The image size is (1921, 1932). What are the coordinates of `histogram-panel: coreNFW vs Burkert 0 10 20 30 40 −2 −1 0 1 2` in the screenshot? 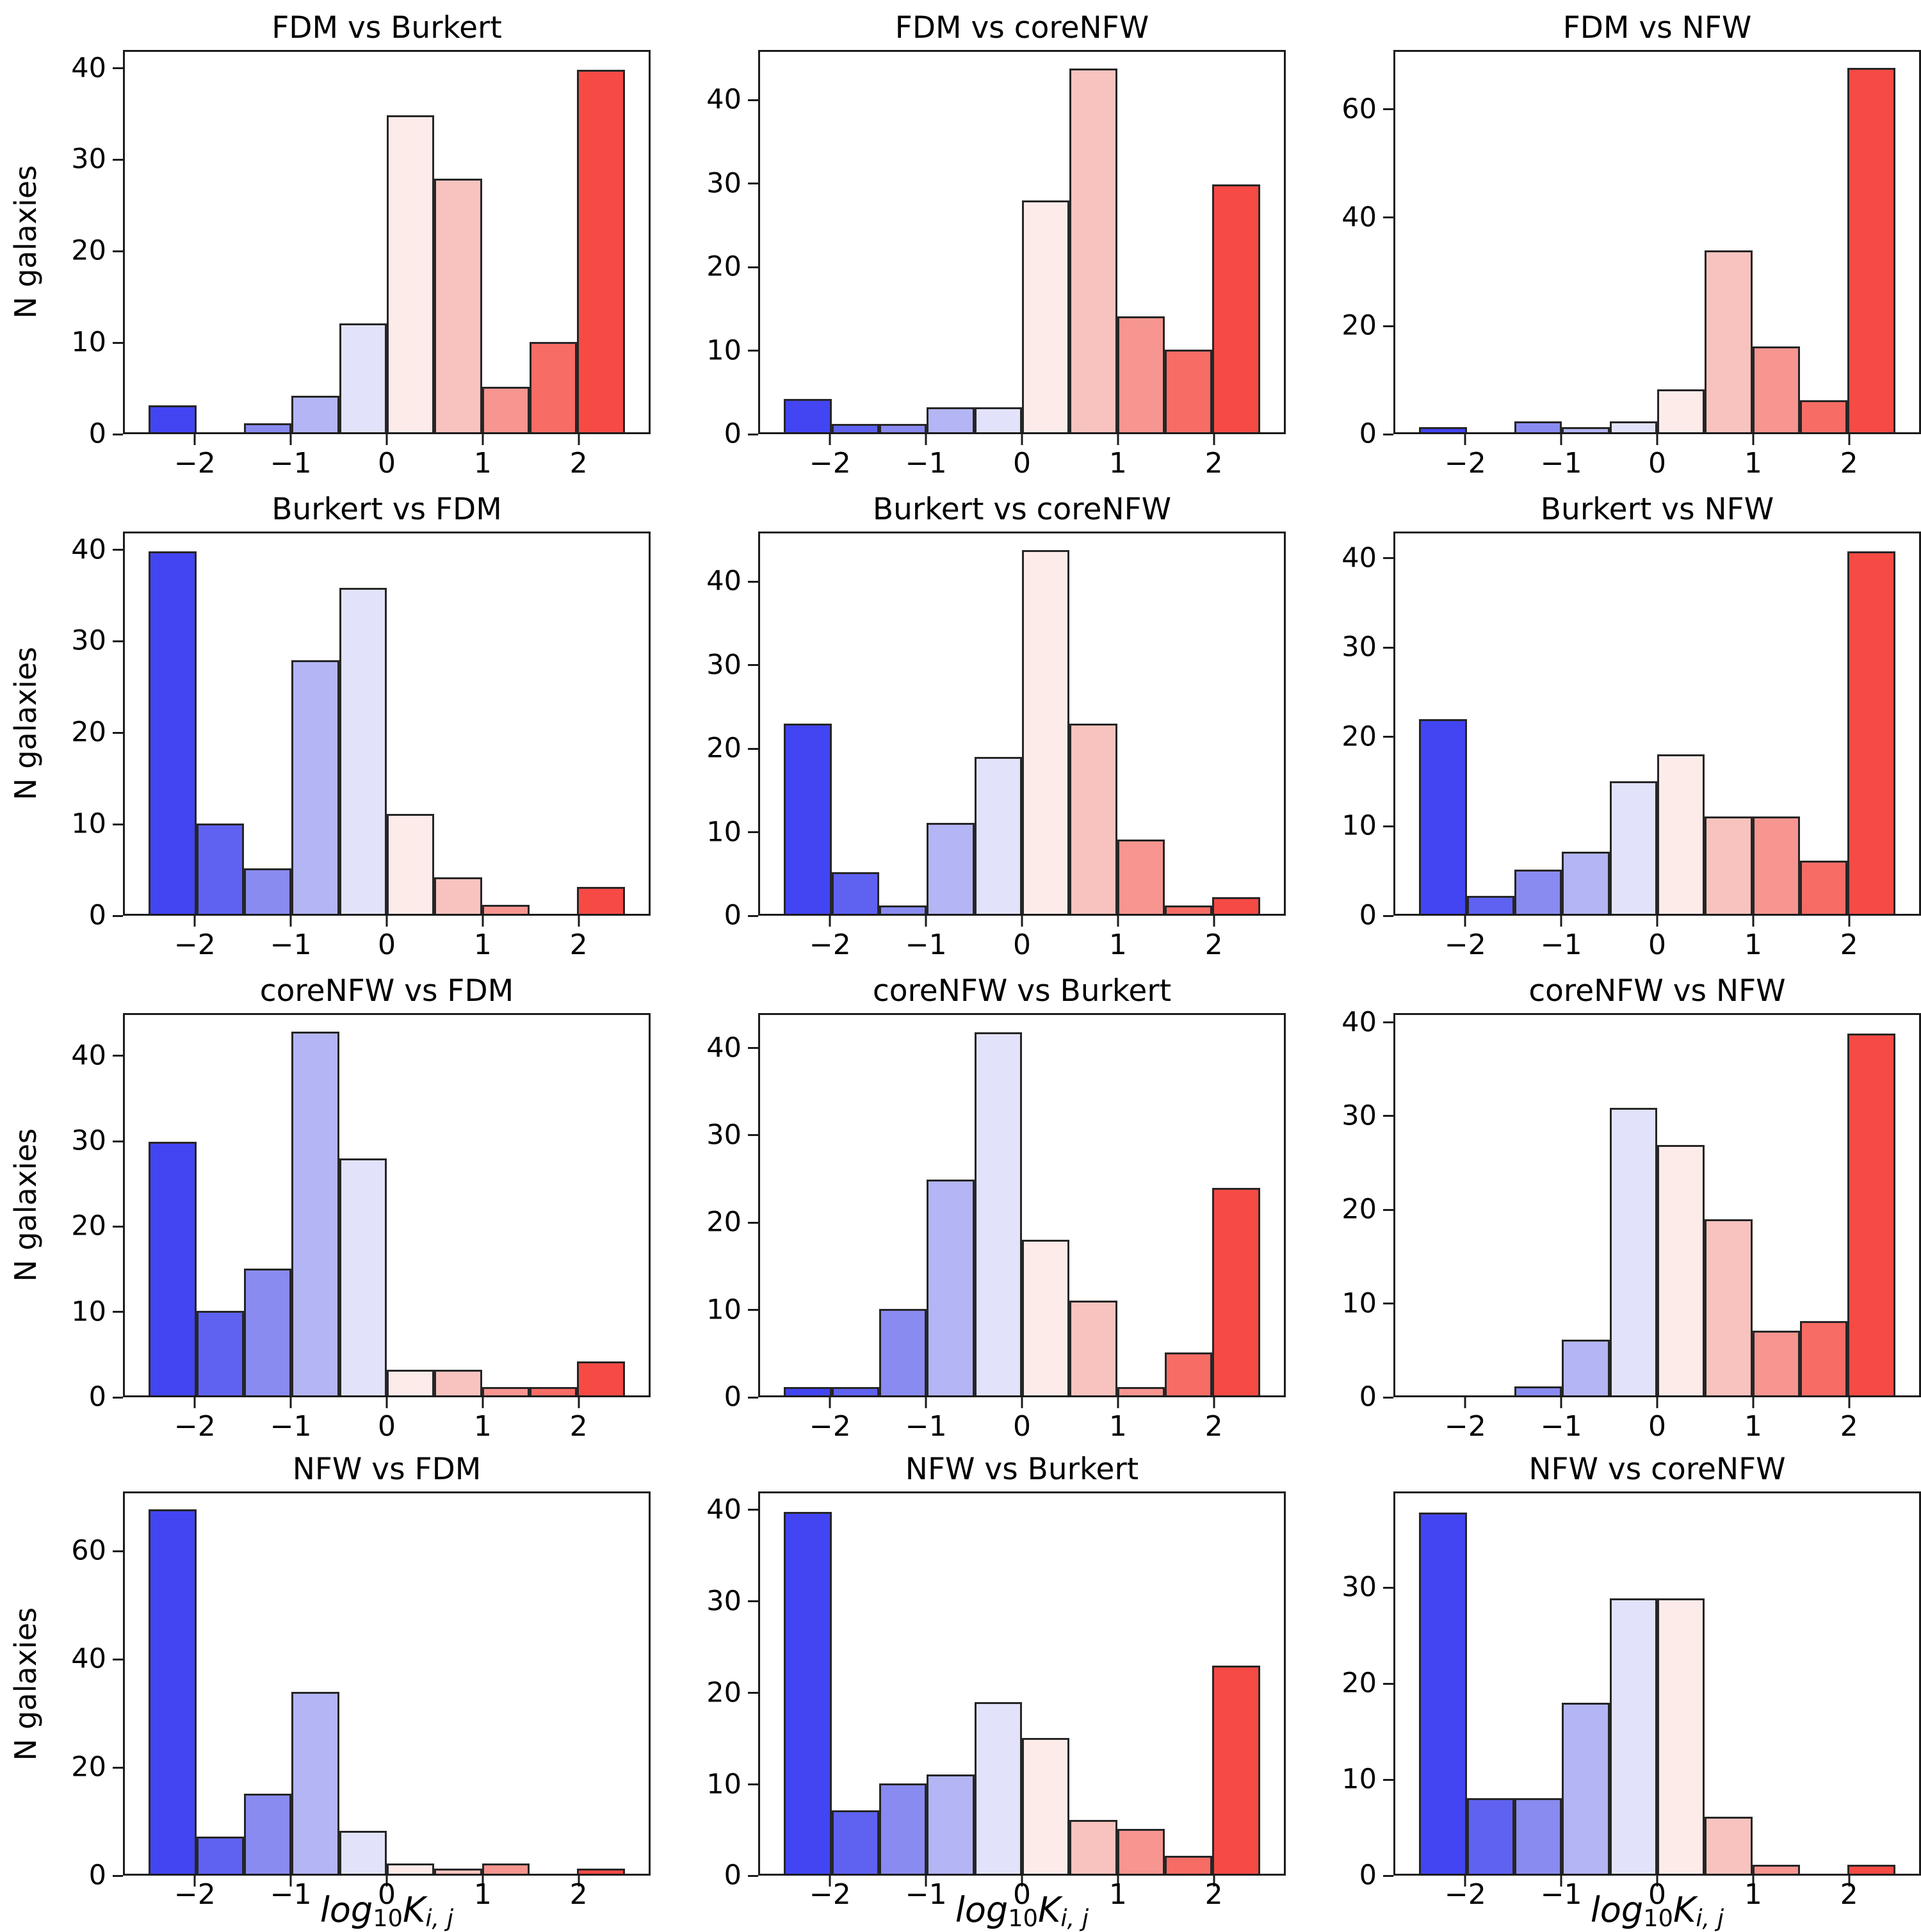 It's located at (968, 1213).